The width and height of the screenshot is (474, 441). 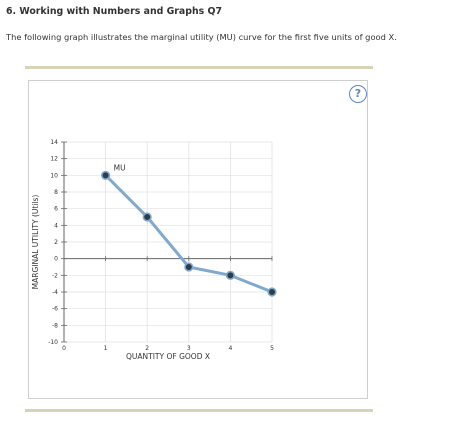 I want to click on y-tick-label: 2, so click(x=56, y=242).